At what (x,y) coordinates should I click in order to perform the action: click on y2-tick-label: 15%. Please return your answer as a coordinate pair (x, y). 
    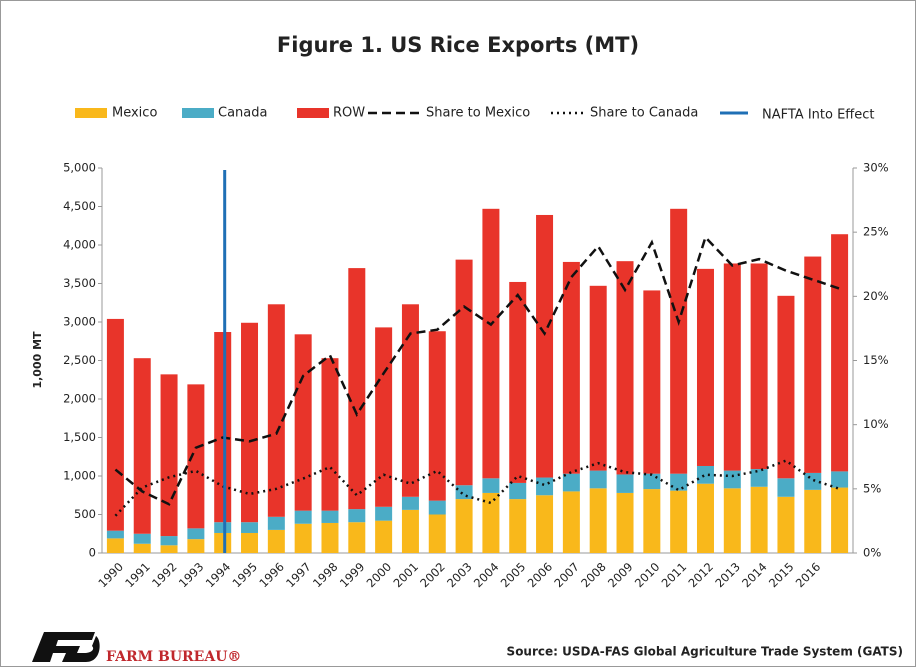
    Looking at the image, I should click on (876, 360).